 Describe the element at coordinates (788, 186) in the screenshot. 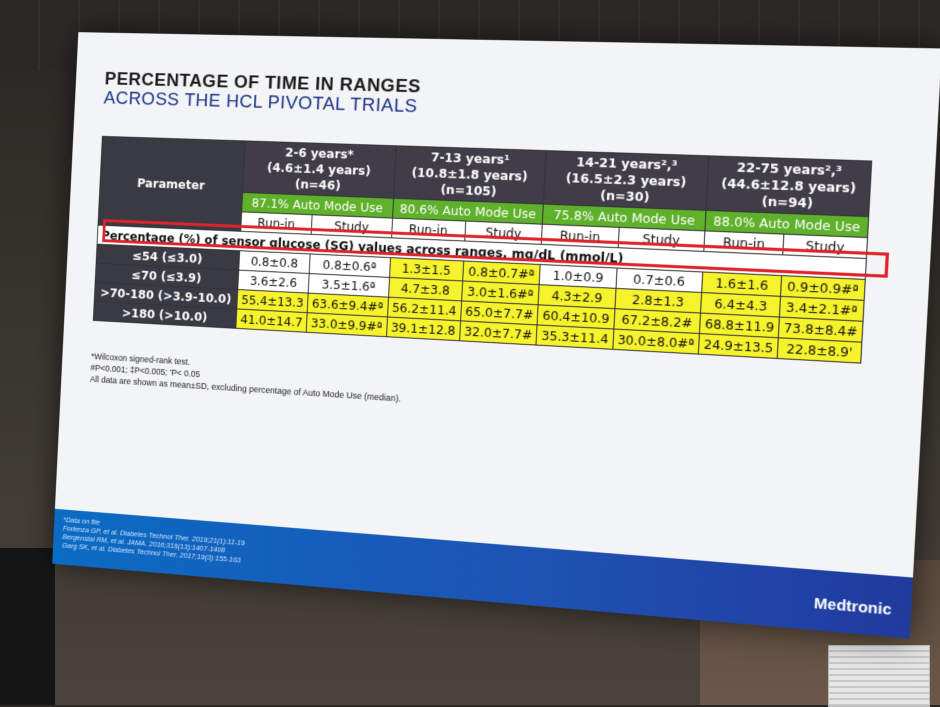

I see `group-header: 22-75 years²,³ (44.6±12.8 years) (n=94)` at that location.